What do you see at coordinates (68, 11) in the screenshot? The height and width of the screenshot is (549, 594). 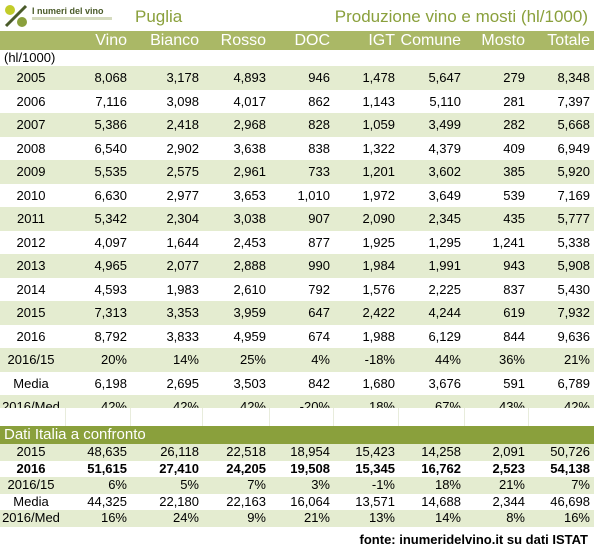 I see `logo-text: I numeri del vino` at bounding box center [68, 11].